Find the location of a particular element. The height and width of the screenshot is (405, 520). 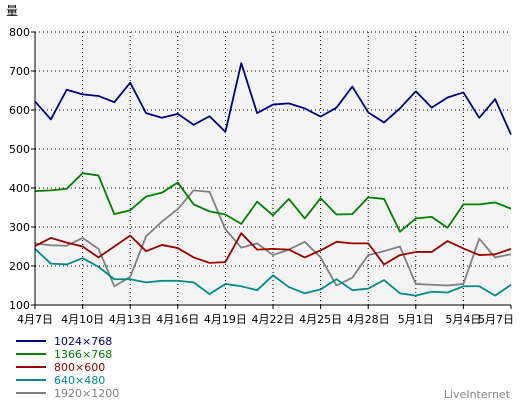

x-tick-label: 4月13日 is located at coordinates (130, 319).